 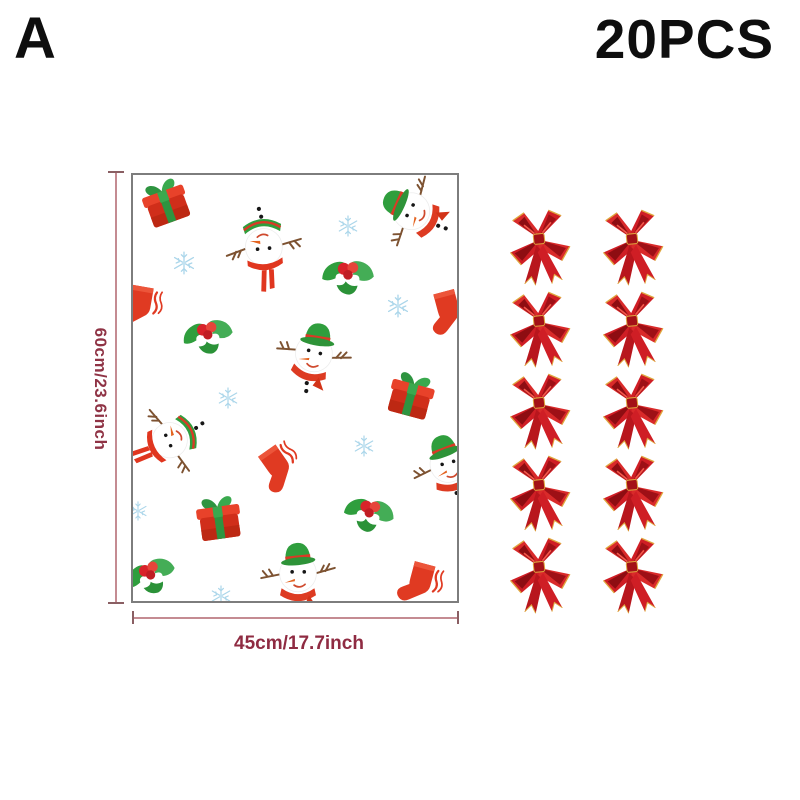 What do you see at coordinates (35, 38) in the screenshot?
I see `variant-label: A` at bounding box center [35, 38].